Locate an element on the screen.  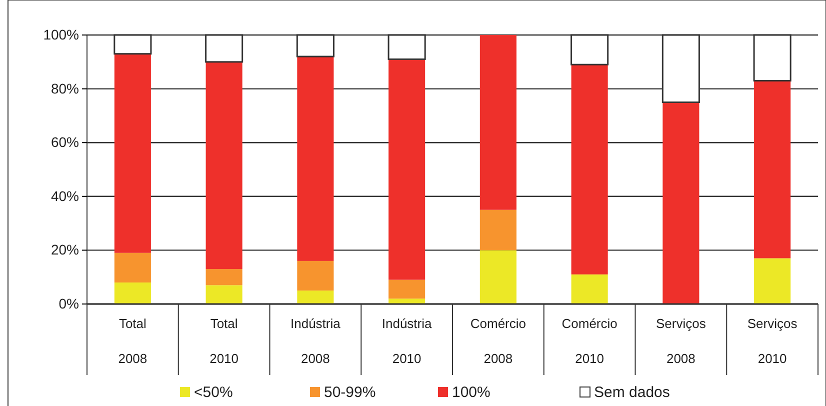
category-label: Comércio 2010 is located at coordinates (590, 341).